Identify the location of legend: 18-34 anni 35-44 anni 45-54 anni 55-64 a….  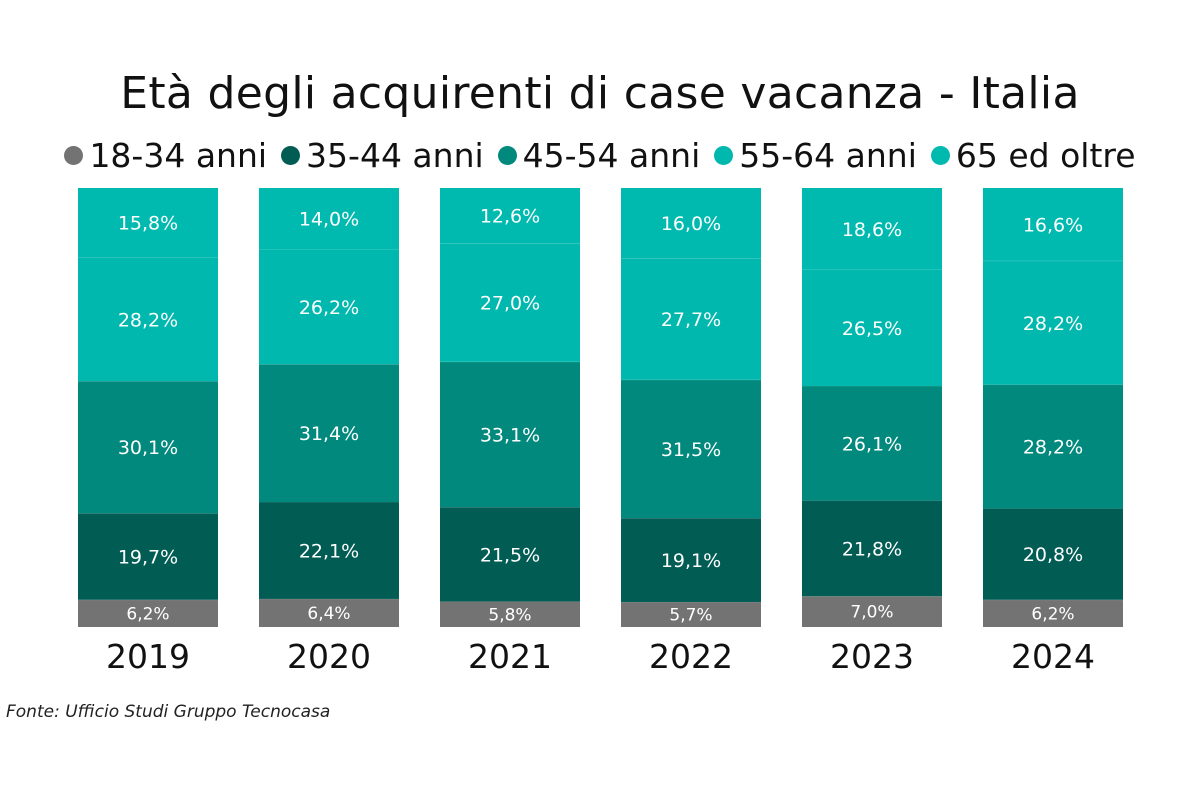
(600, 155).